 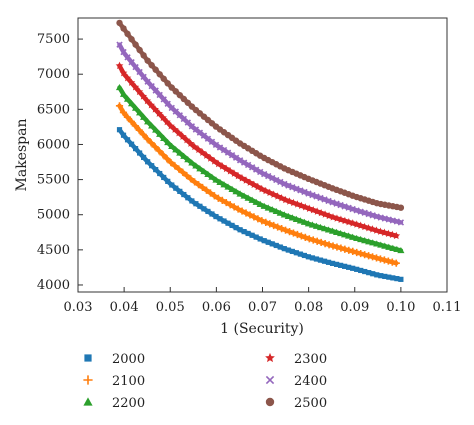 I want to click on y-tick-label: 5000, so click(x=53, y=215).